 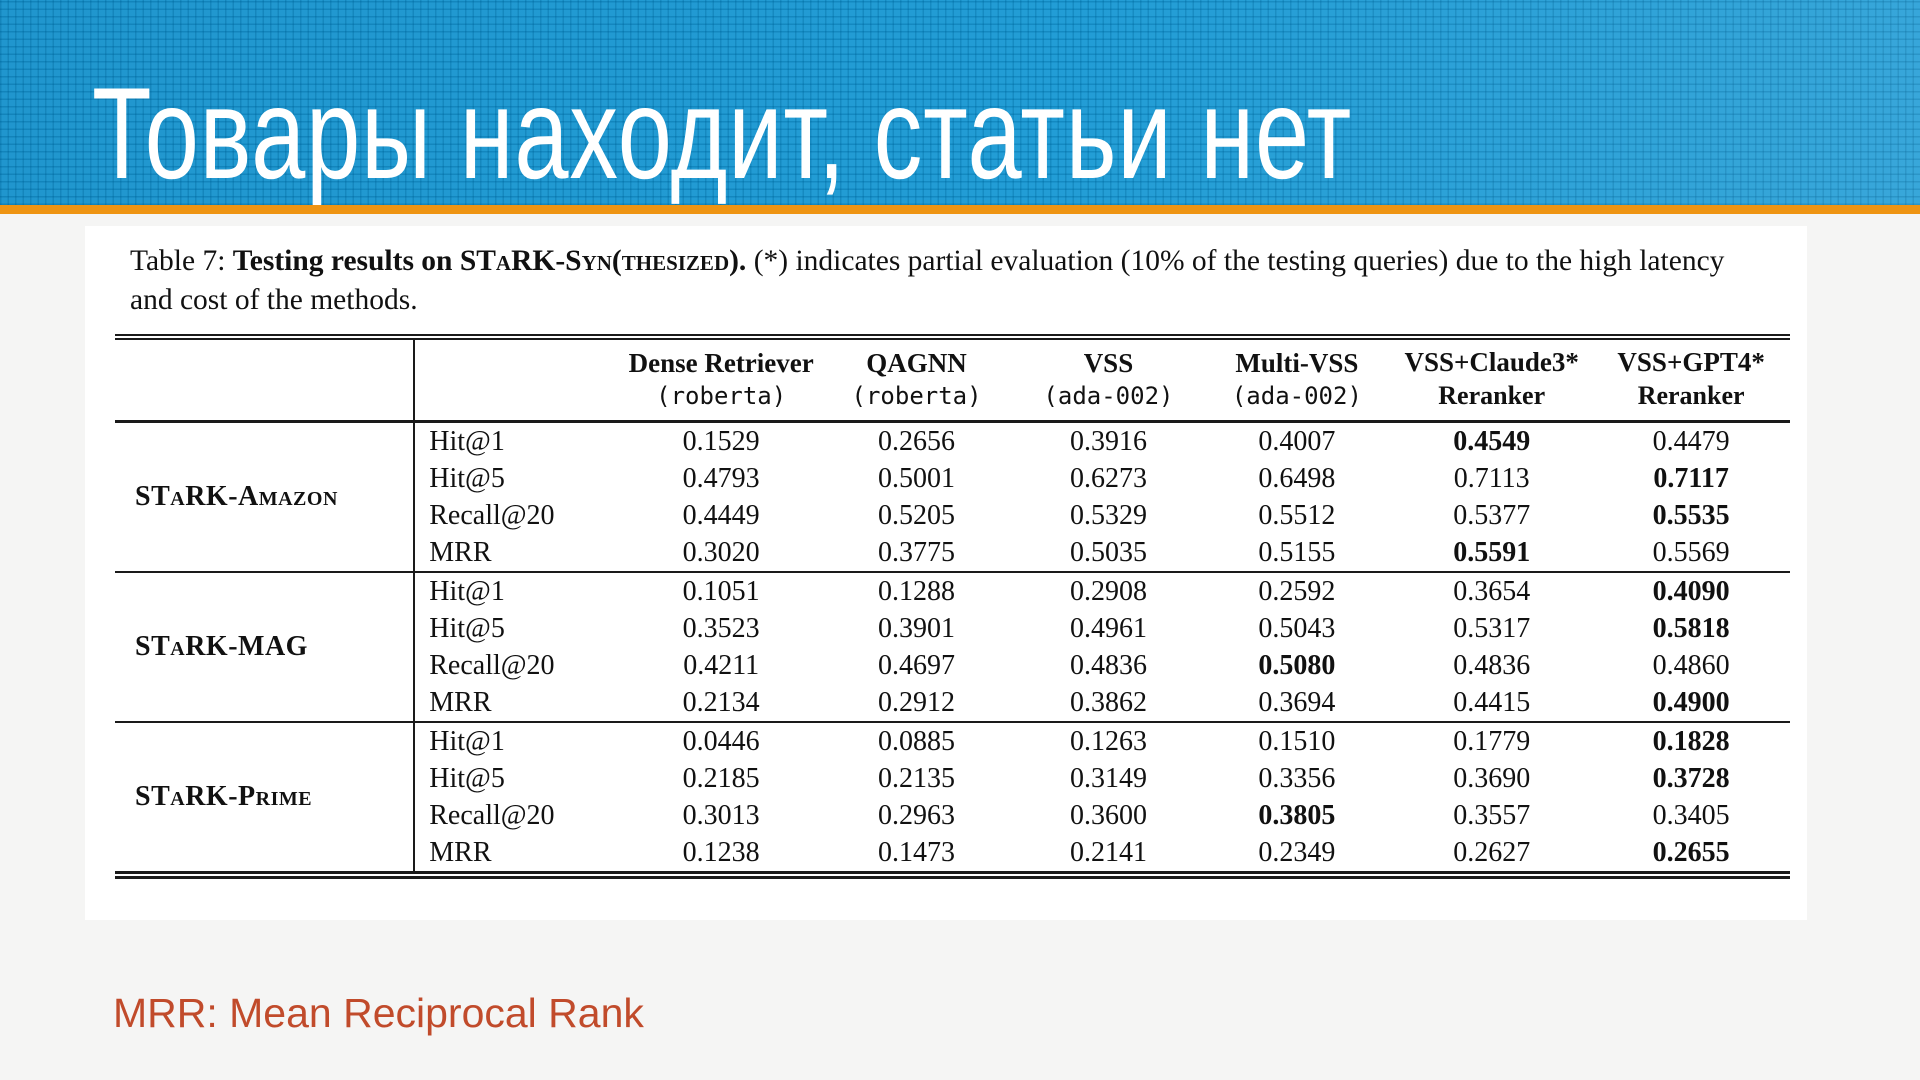 What do you see at coordinates (722, 132) in the screenshot?
I see `slide-title: Товары находит, статьи нет` at bounding box center [722, 132].